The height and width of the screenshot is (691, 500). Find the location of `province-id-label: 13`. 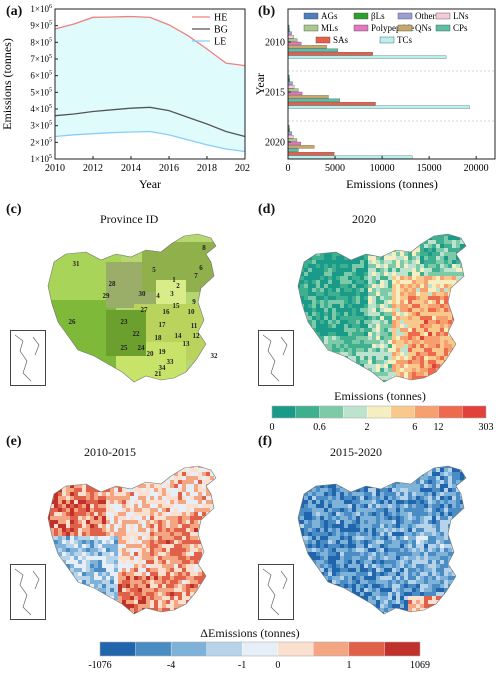

province-id-label: 13 is located at coordinates (187, 344).